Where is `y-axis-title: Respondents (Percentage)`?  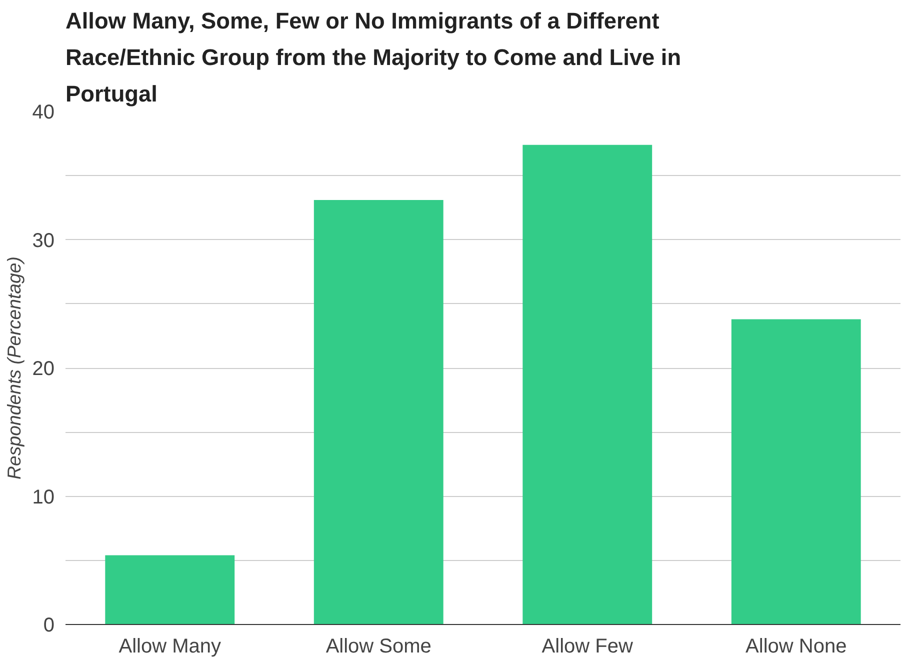
y-axis-title: Respondents (Percentage) is located at coordinates (13, 368).